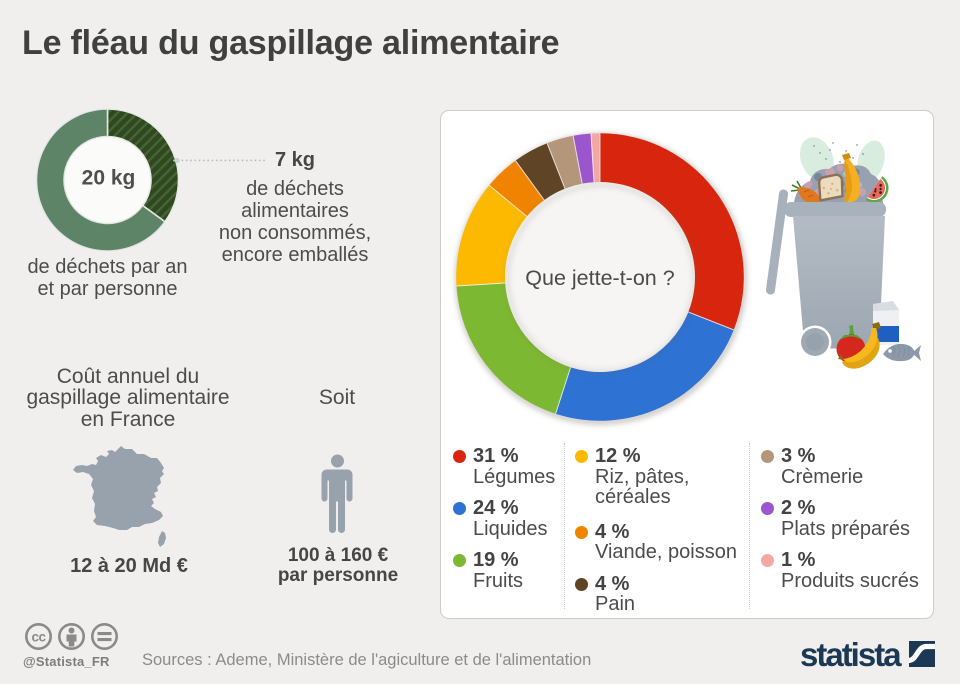 Image resolution: width=960 pixels, height=684 pixels. I want to click on svg-text: 20 kg, so click(109, 178).